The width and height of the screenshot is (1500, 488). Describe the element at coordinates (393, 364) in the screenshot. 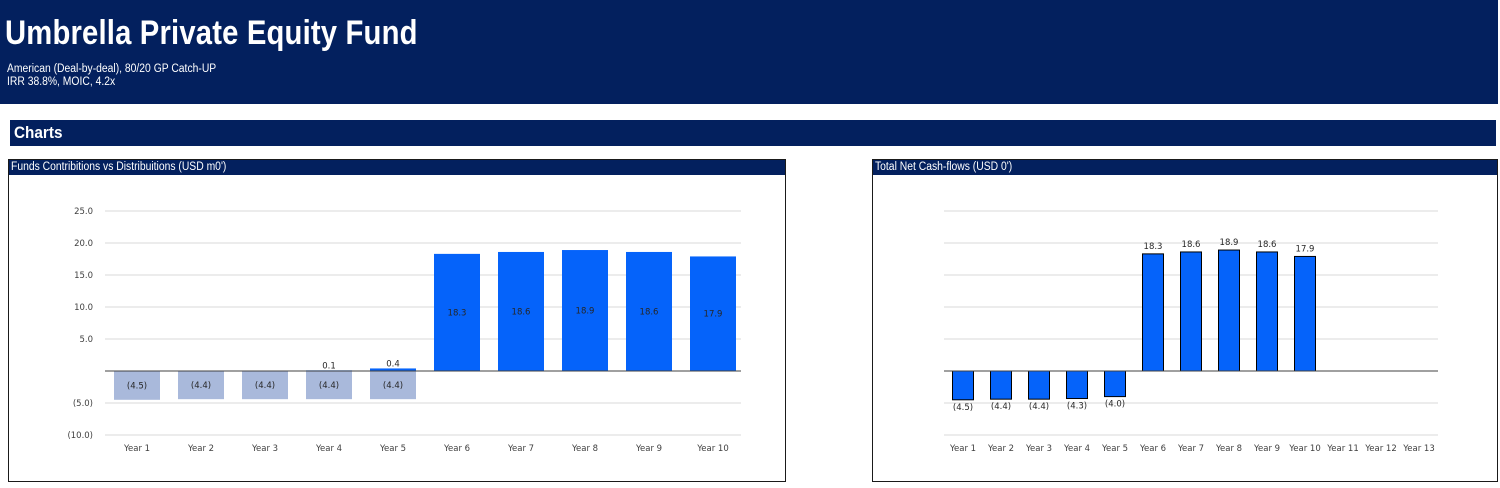

I see `data-label: 0.4` at that location.